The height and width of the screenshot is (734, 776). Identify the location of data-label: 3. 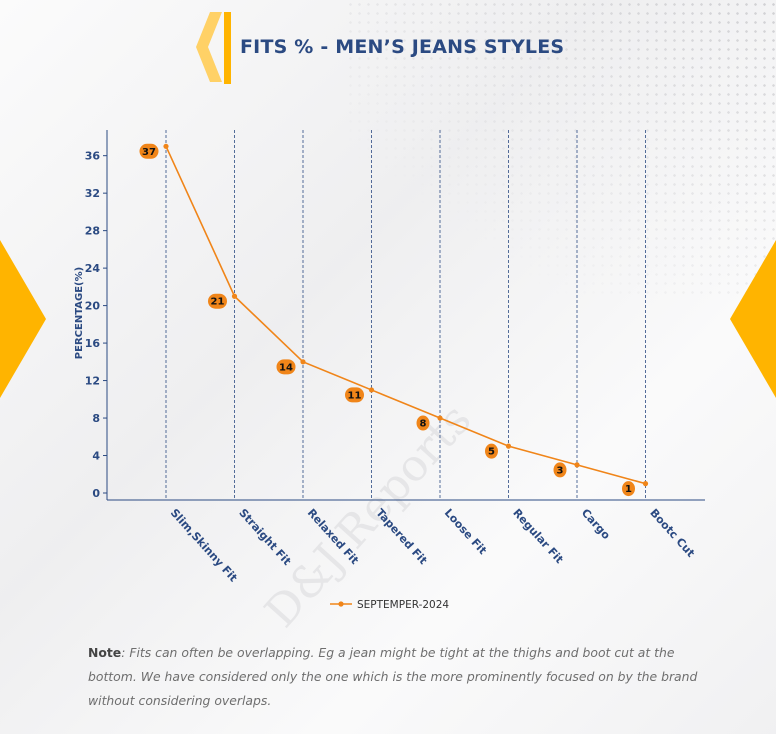
(560, 470).